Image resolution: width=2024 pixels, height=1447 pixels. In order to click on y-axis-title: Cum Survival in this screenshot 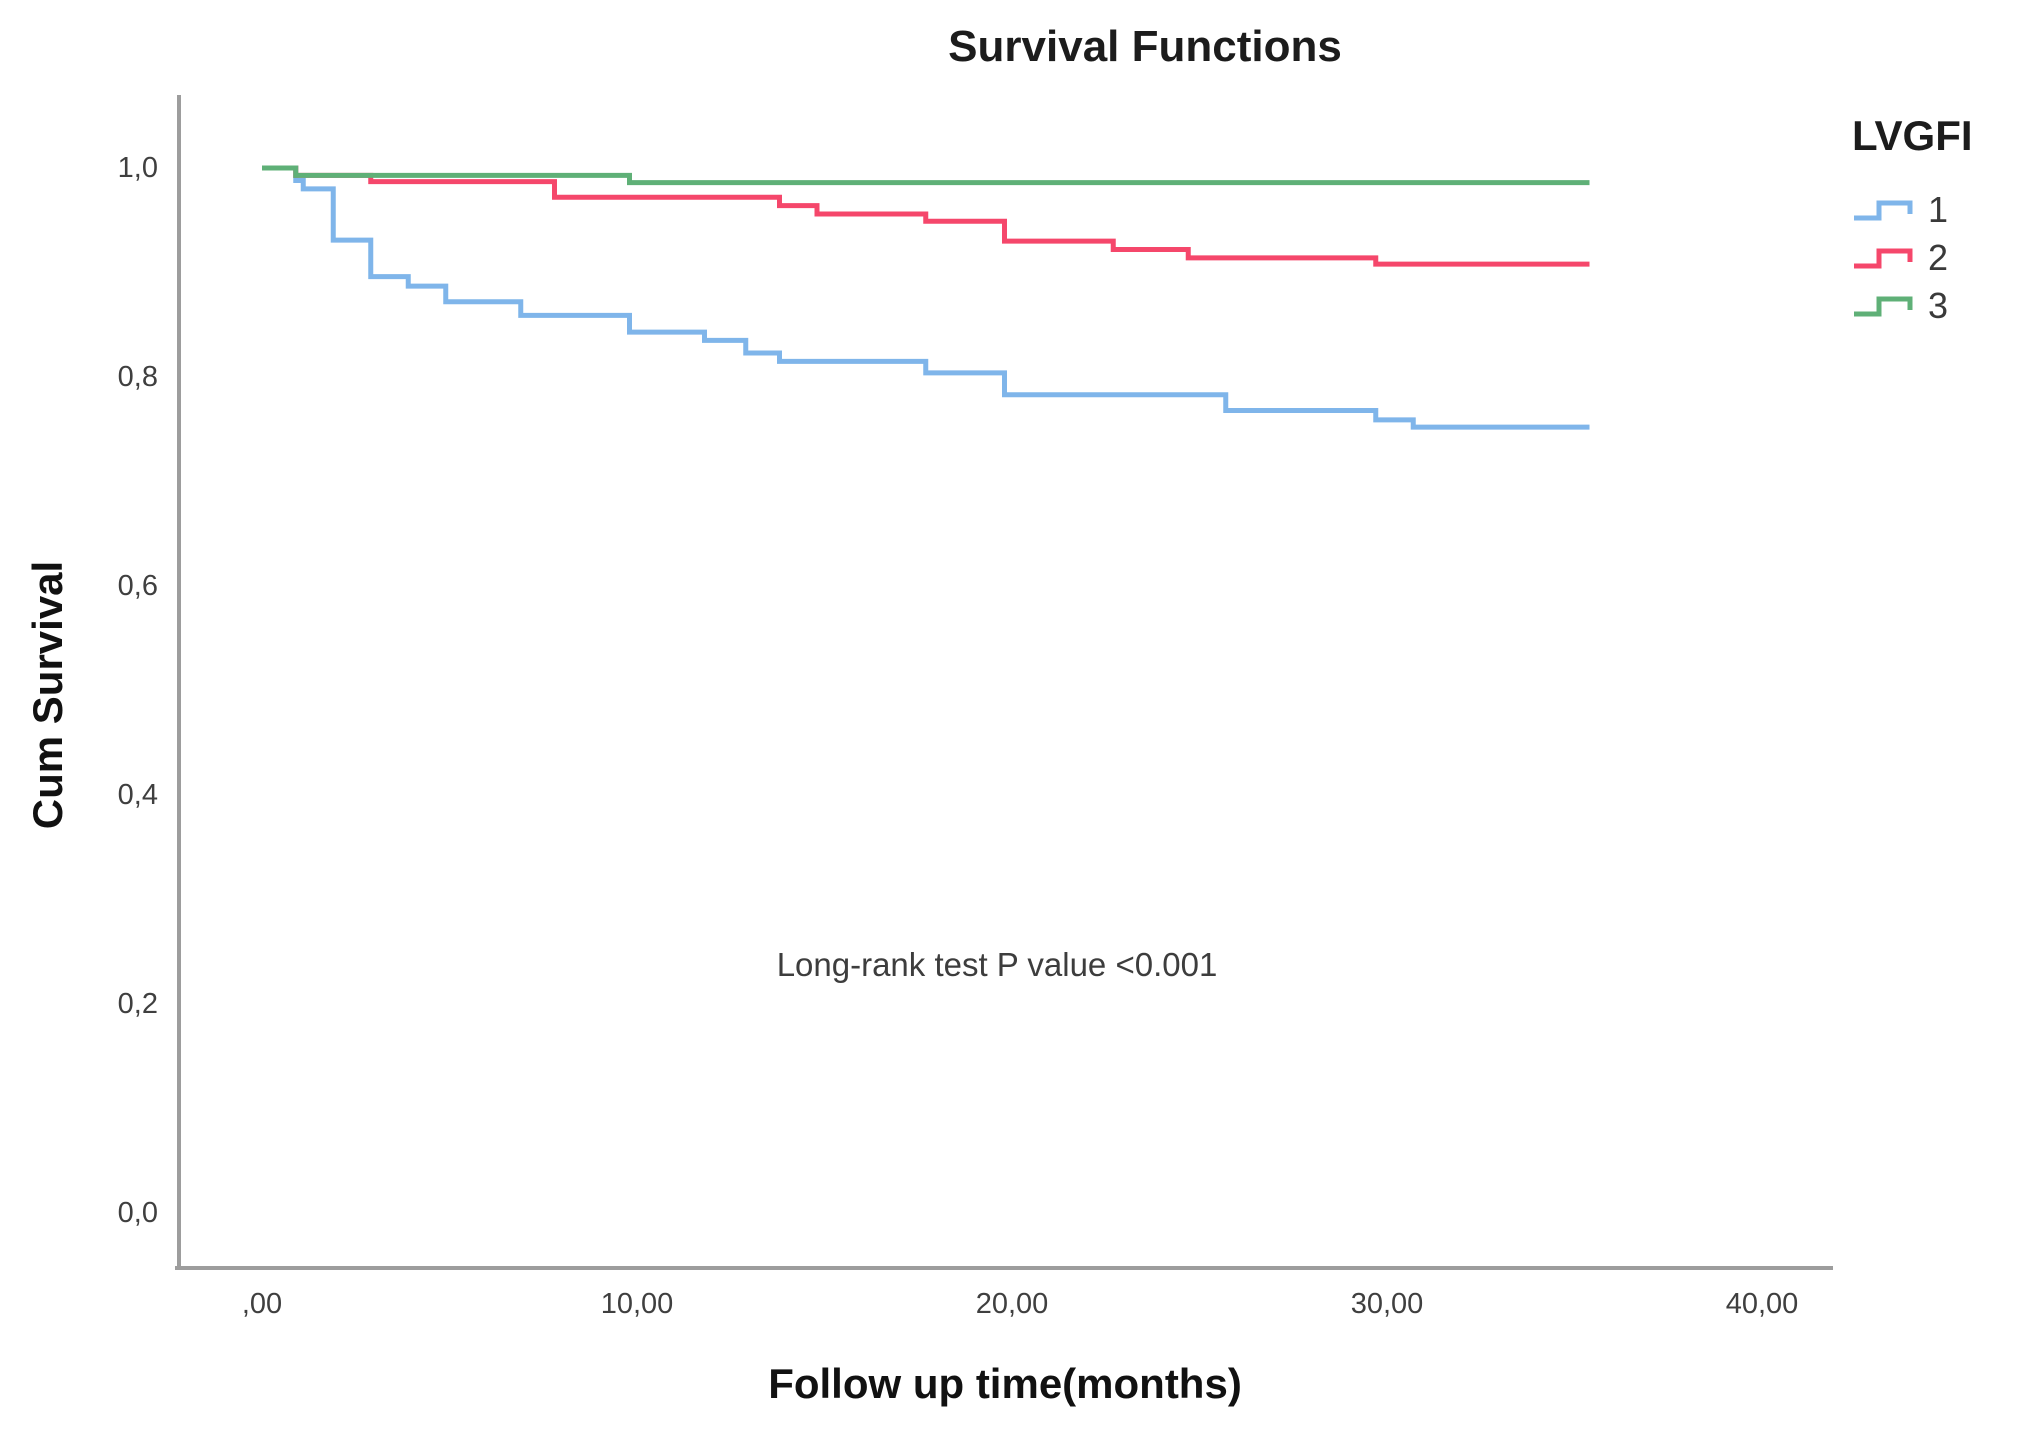, I will do `click(47, 695)`.